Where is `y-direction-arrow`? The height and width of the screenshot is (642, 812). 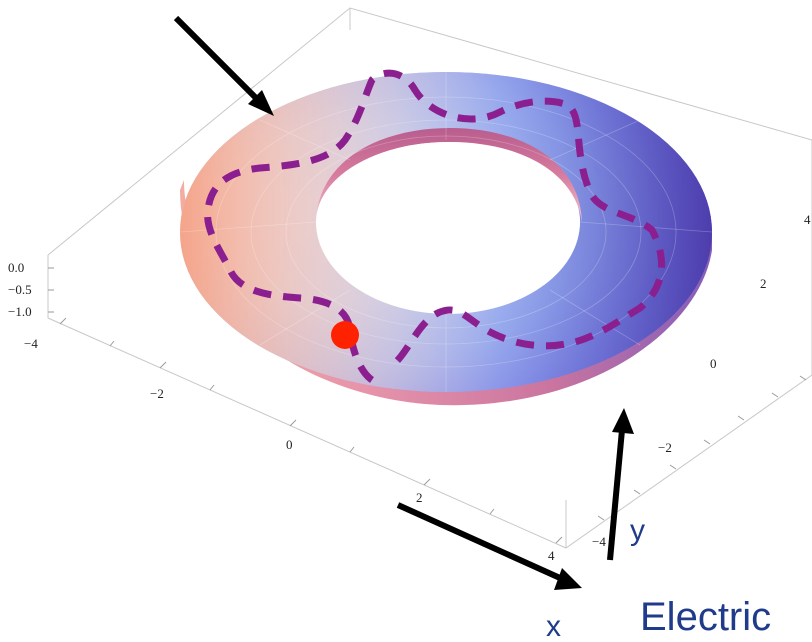 y-direction-arrow is located at coordinates (620, 484).